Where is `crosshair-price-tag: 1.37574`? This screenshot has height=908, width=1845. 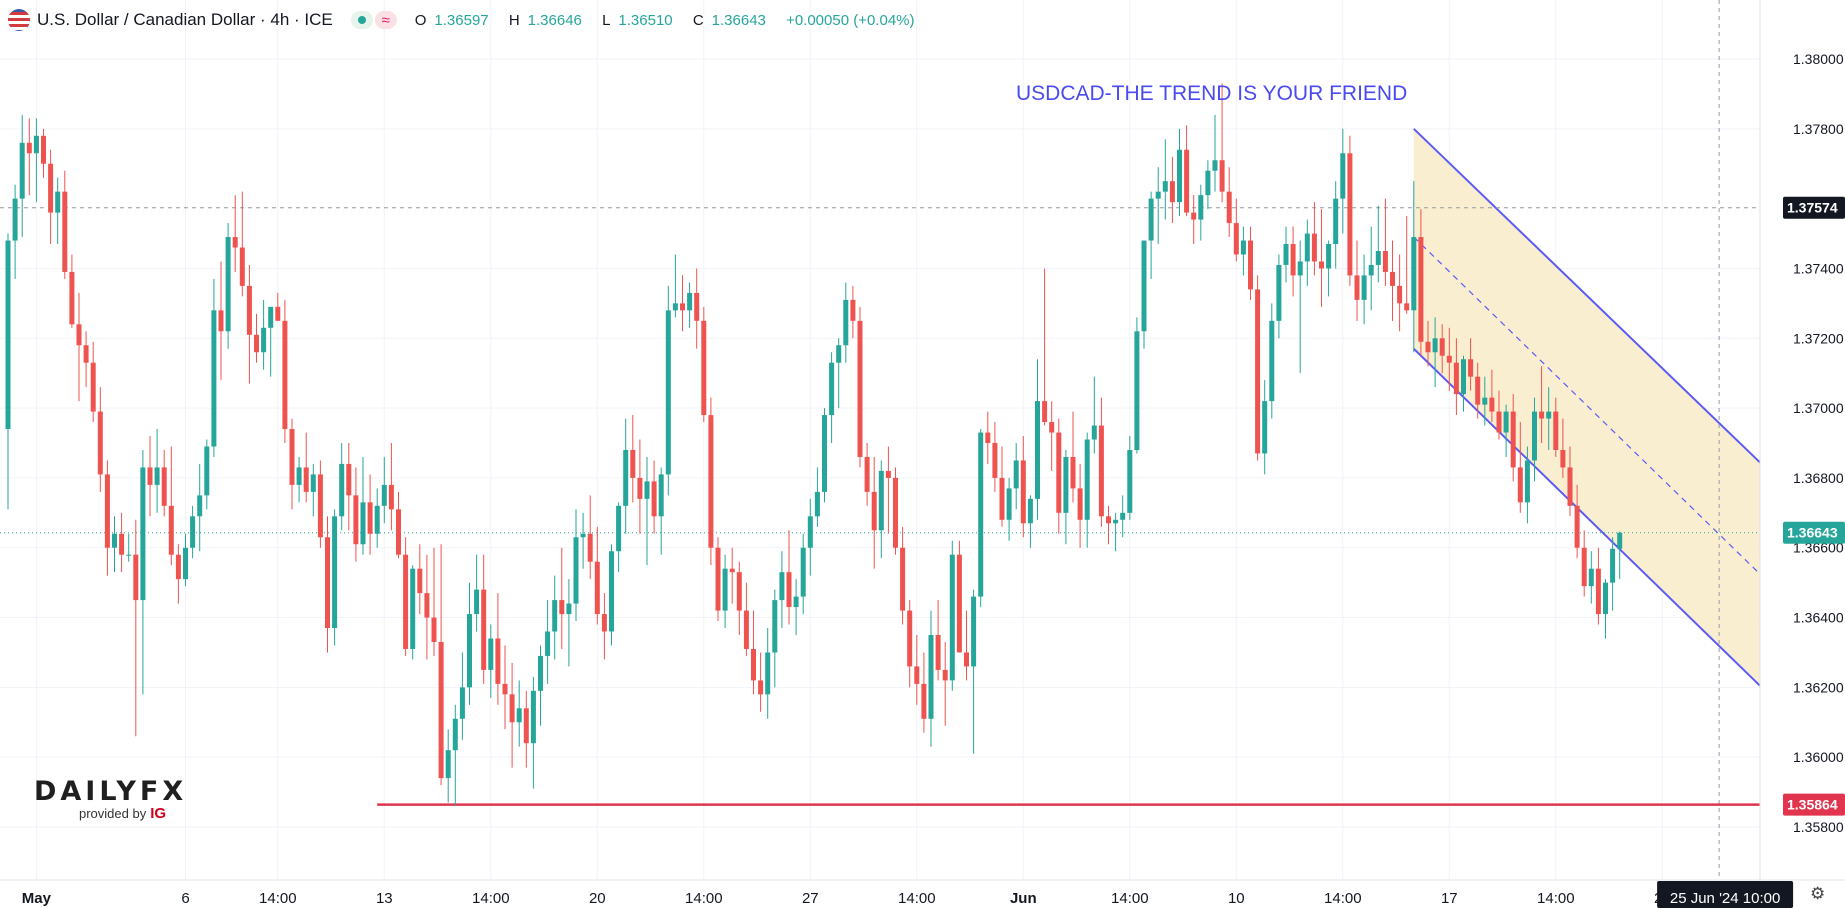 crosshair-price-tag: 1.37574 is located at coordinates (1812, 208).